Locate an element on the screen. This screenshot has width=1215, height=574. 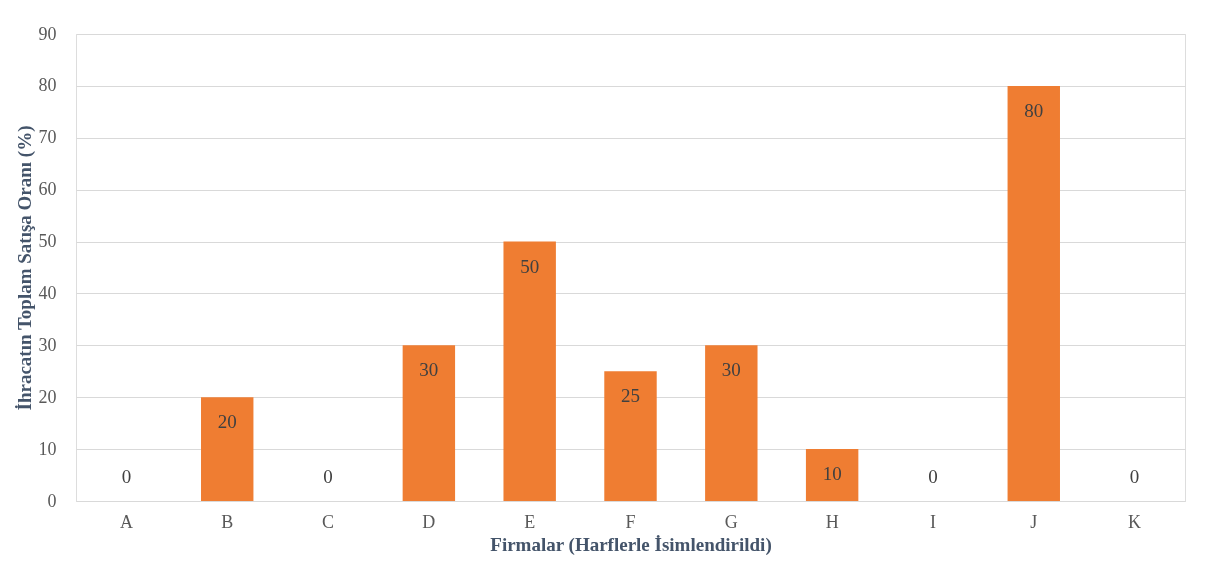
x-tick-label: D is located at coordinates (429, 521).